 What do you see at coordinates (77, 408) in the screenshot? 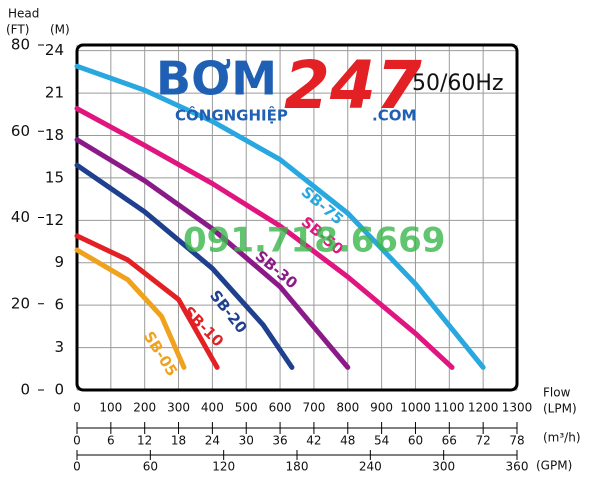
I see `x-tick-label: 0` at bounding box center [77, 408].